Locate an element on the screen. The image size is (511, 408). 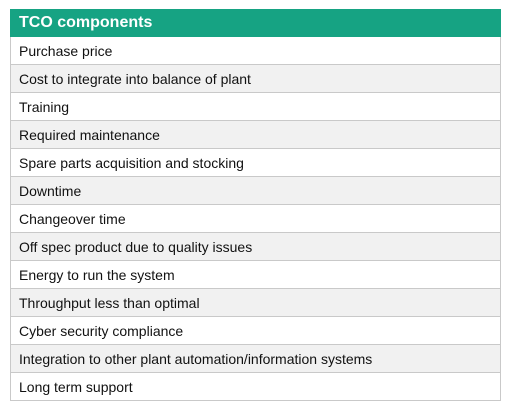
table-cell: Off spec product due to quality issues is located at coordinates (255, 246).